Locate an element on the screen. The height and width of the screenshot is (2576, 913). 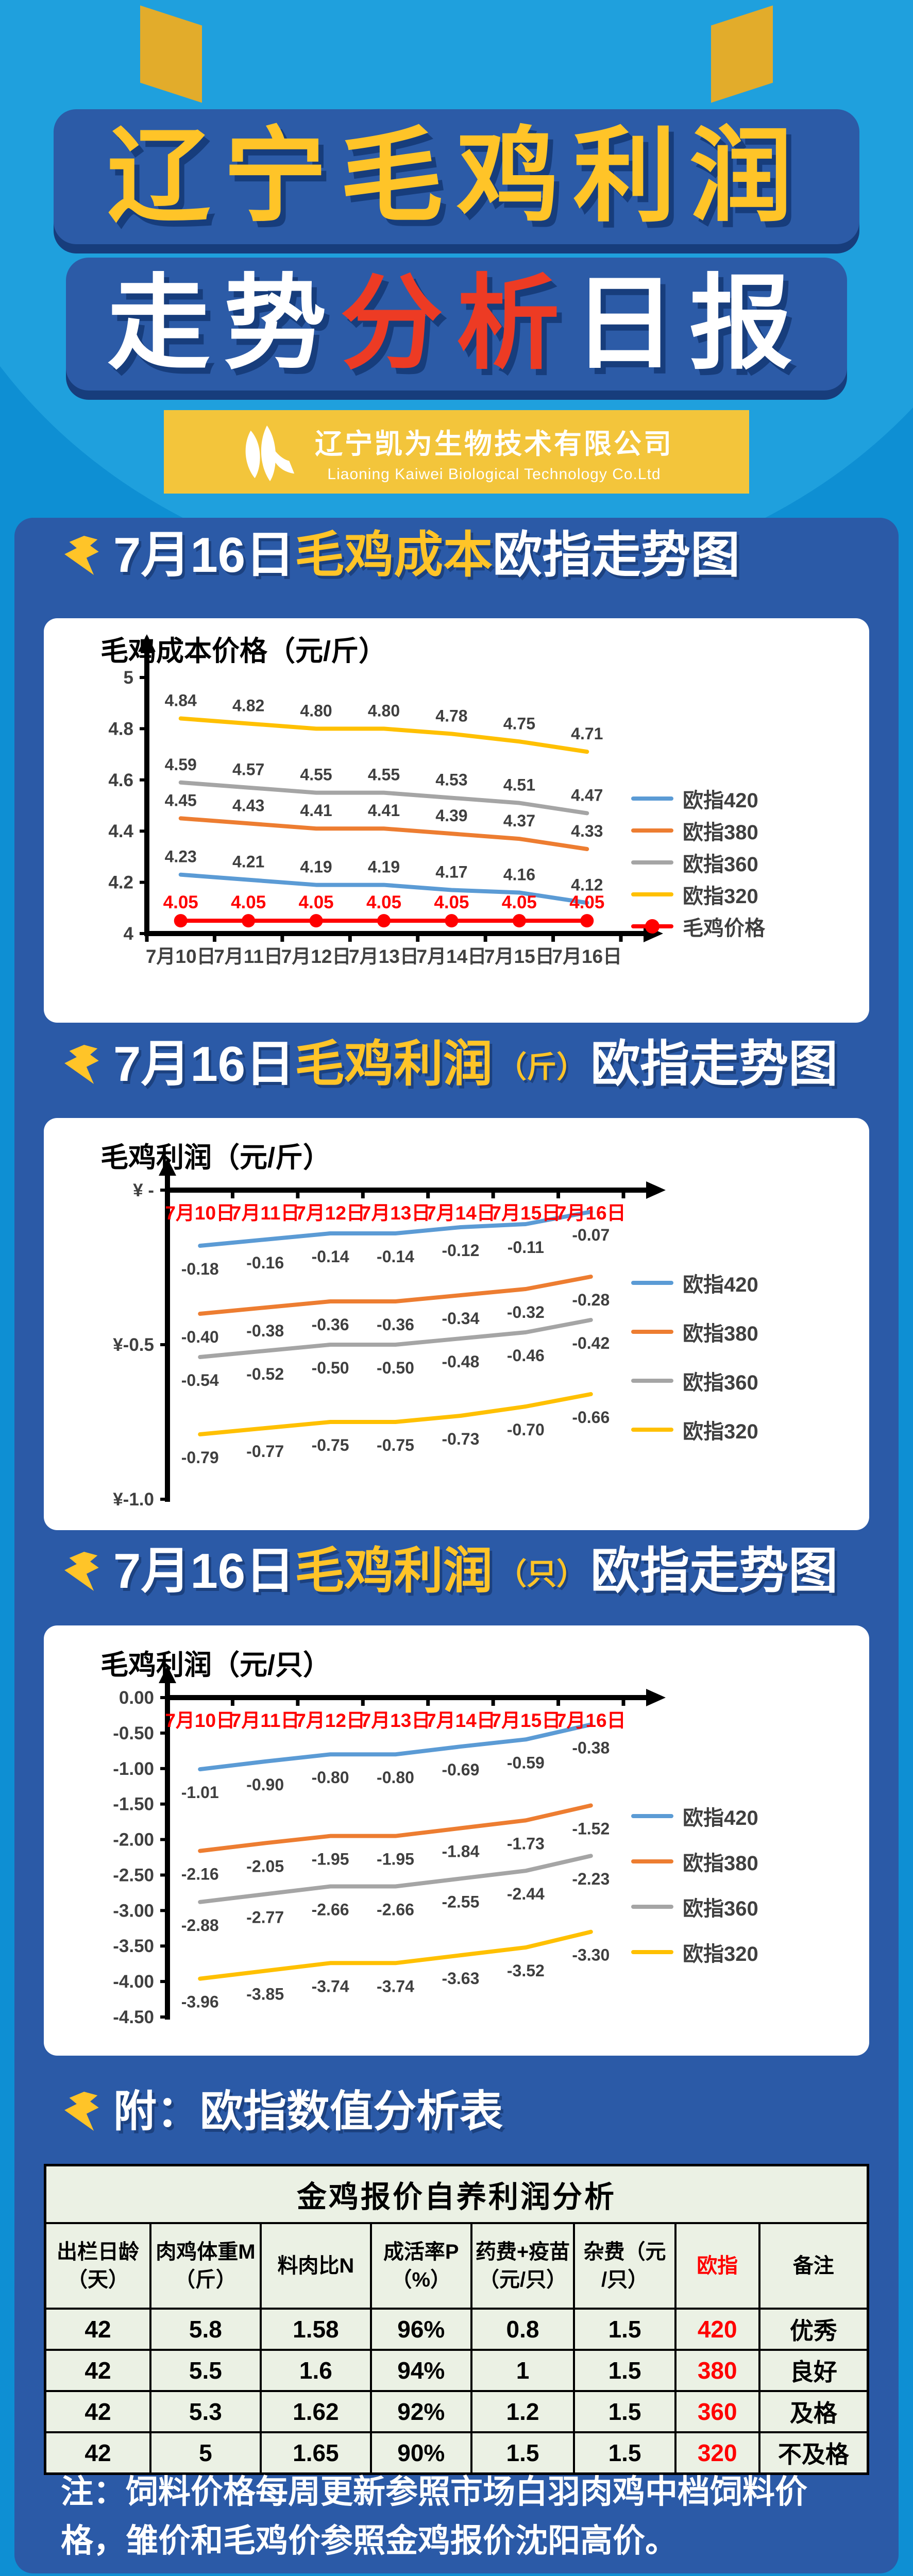
data-label: -3.96 is located at coordinates (200, 2002).